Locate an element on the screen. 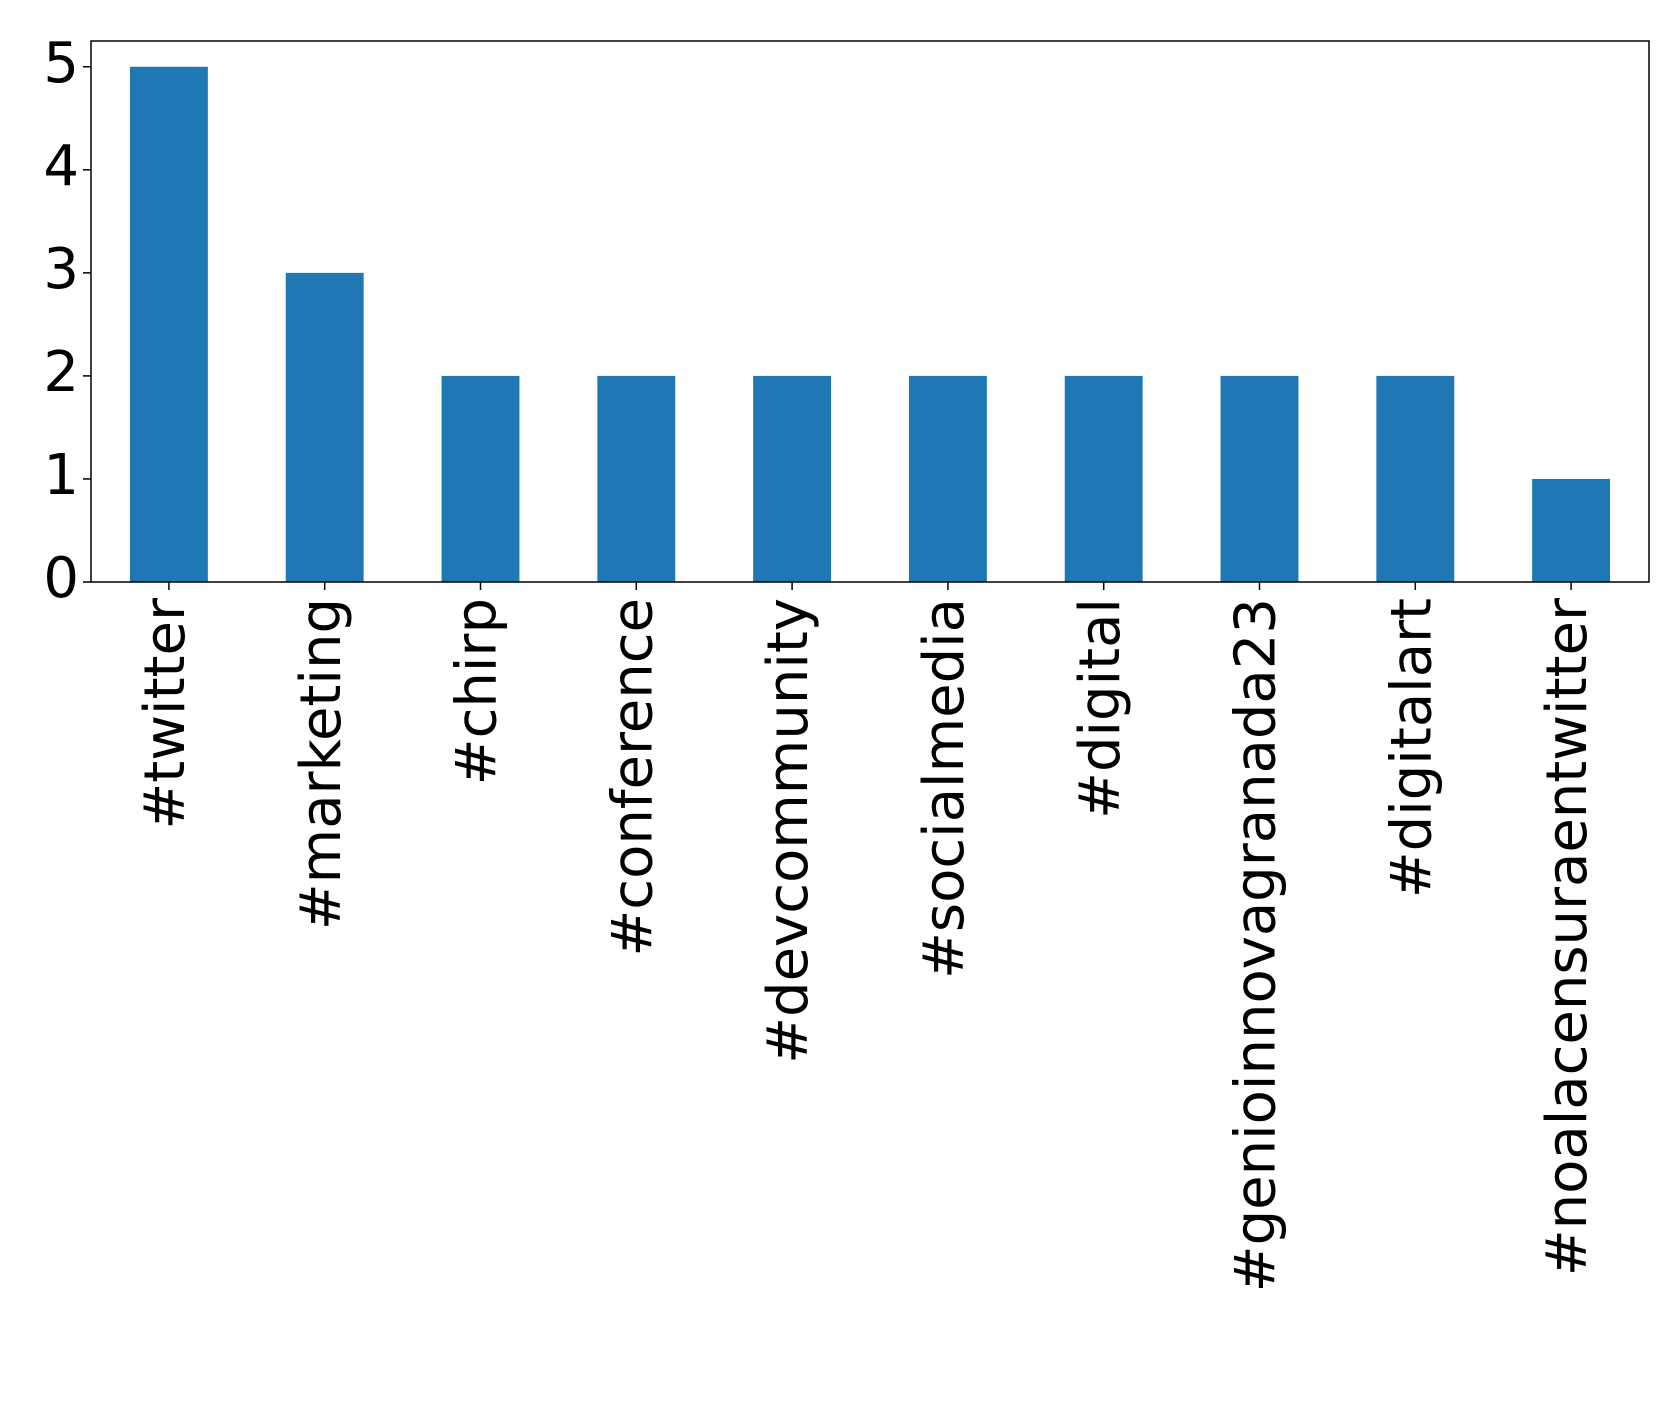 The width and height of the screenshot is (1679, 1403). x-tick-label: #marketing is located at coordinates (321, 764).